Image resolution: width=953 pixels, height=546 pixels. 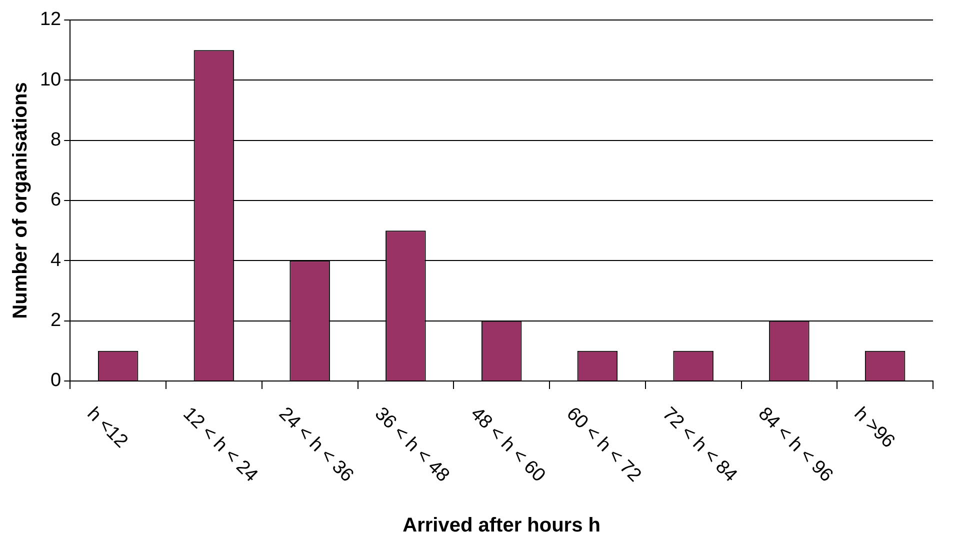 I want to click on x-tick-label: h >96, so click(x=874, y=427).